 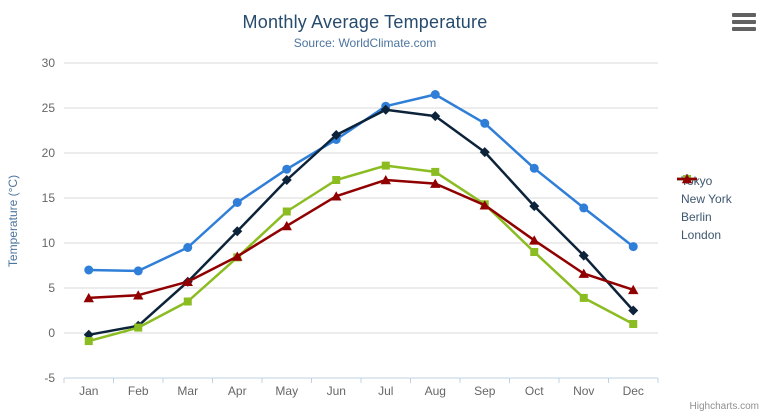 What do you see at coordinates (435, 116) in the screenshot?
I see `point-new-york-aug` at bounding box center [435, 116].